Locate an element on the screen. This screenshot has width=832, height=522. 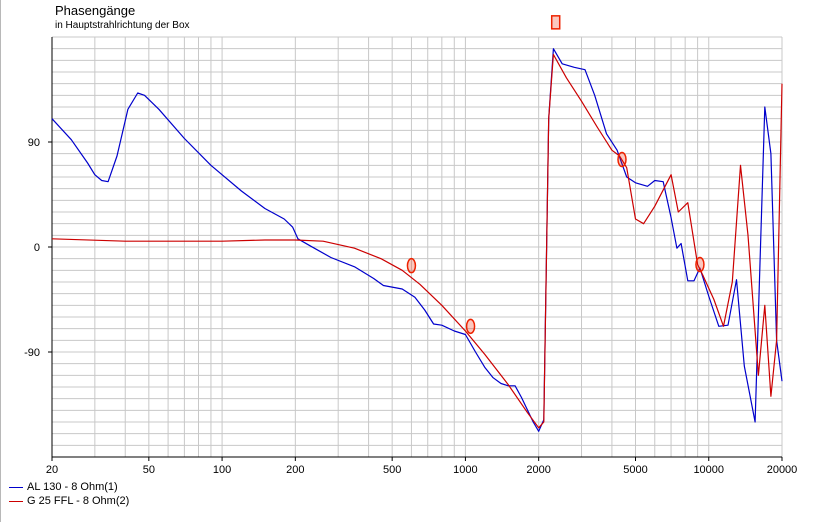
legend-entry: AL 130 - 8 Ohm(1) is located at coordinates (69, 487).